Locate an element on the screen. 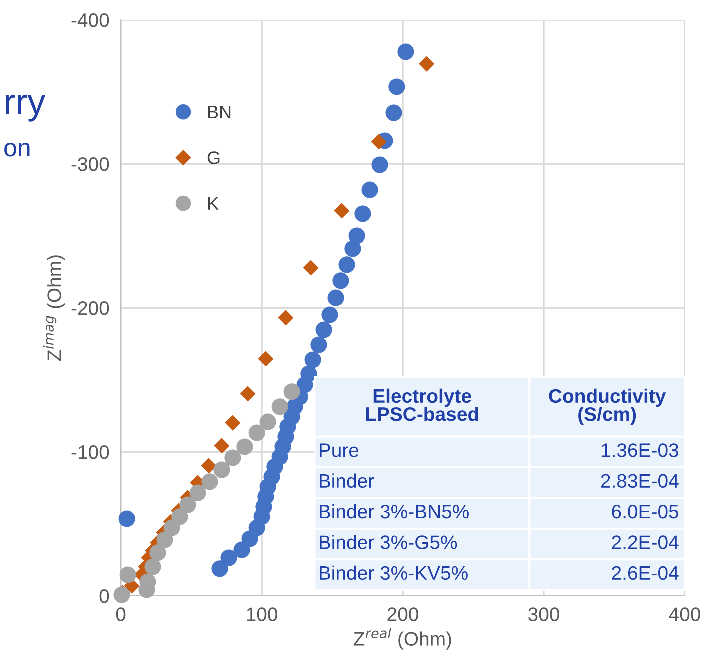  annotation: 2.2E-04 is located at coordinates (645, 543).